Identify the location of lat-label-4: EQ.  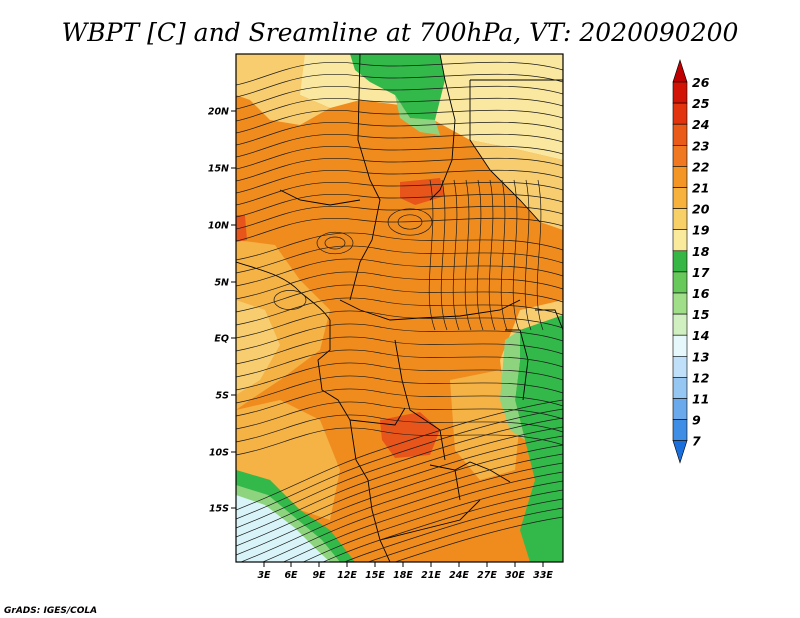
(221, 339).